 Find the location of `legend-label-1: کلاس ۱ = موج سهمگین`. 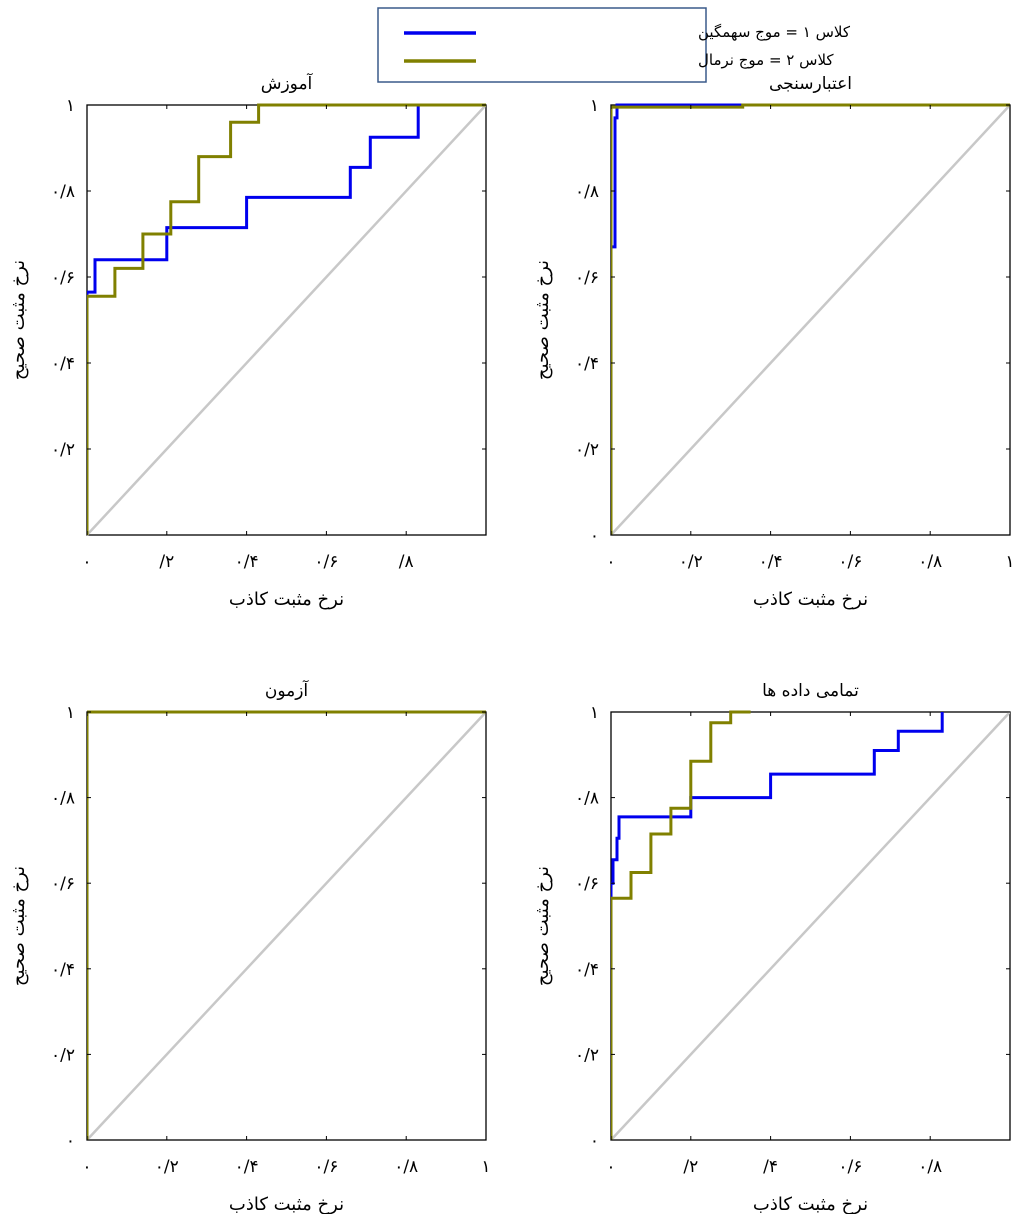

legend-label-1: کلاس ۱ = موج سهمگین is located at coordinates (774, 32).